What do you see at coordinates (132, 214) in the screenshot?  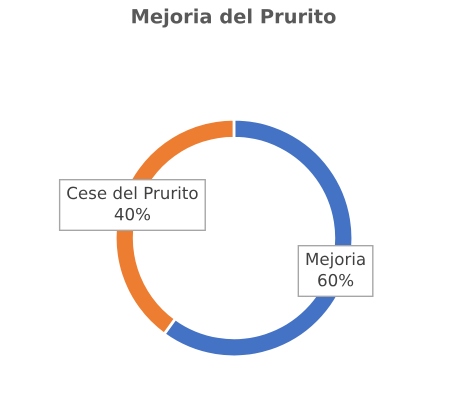 I see `data-label: 40%` at bounding box center [132, 214].